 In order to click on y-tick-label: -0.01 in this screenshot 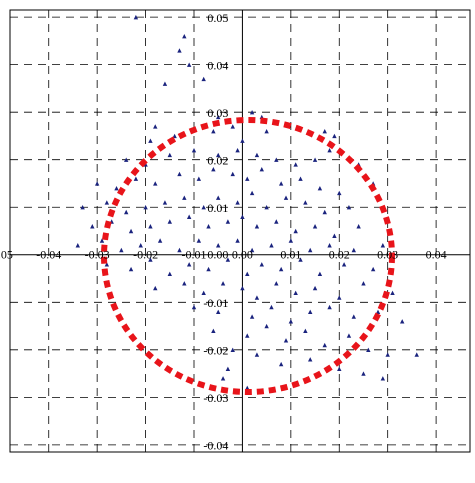, I will do `click(215, 303)`.